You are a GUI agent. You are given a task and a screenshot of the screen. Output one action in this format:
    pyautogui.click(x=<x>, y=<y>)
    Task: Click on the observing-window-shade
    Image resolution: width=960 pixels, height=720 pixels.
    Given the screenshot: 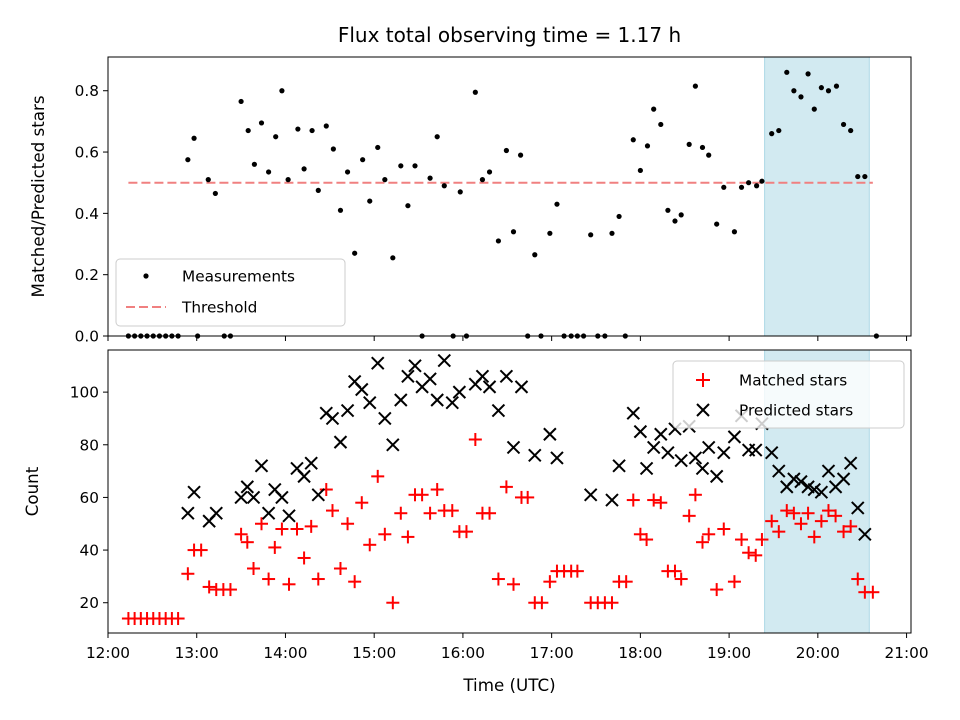 What is the action you would take?
    pyautogui.click(x=817, y=196)
    